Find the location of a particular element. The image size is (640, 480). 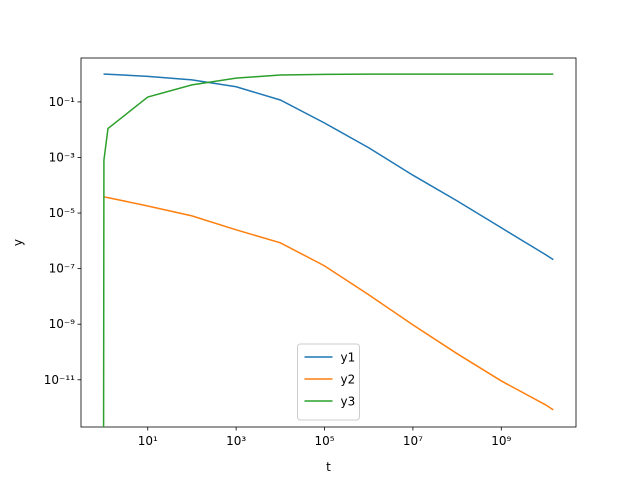

y-tick-label: 10⁻³ is located at coordinates (62, 157).